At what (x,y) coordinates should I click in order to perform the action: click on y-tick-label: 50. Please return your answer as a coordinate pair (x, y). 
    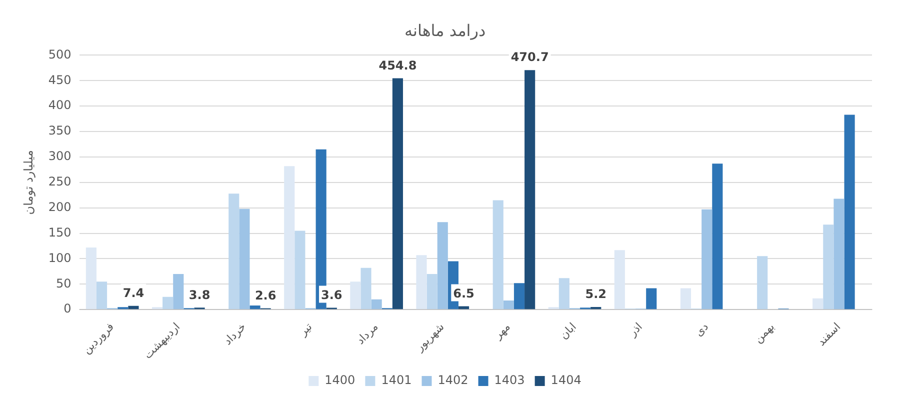
    Looking at the image, I should click on (64, 283).